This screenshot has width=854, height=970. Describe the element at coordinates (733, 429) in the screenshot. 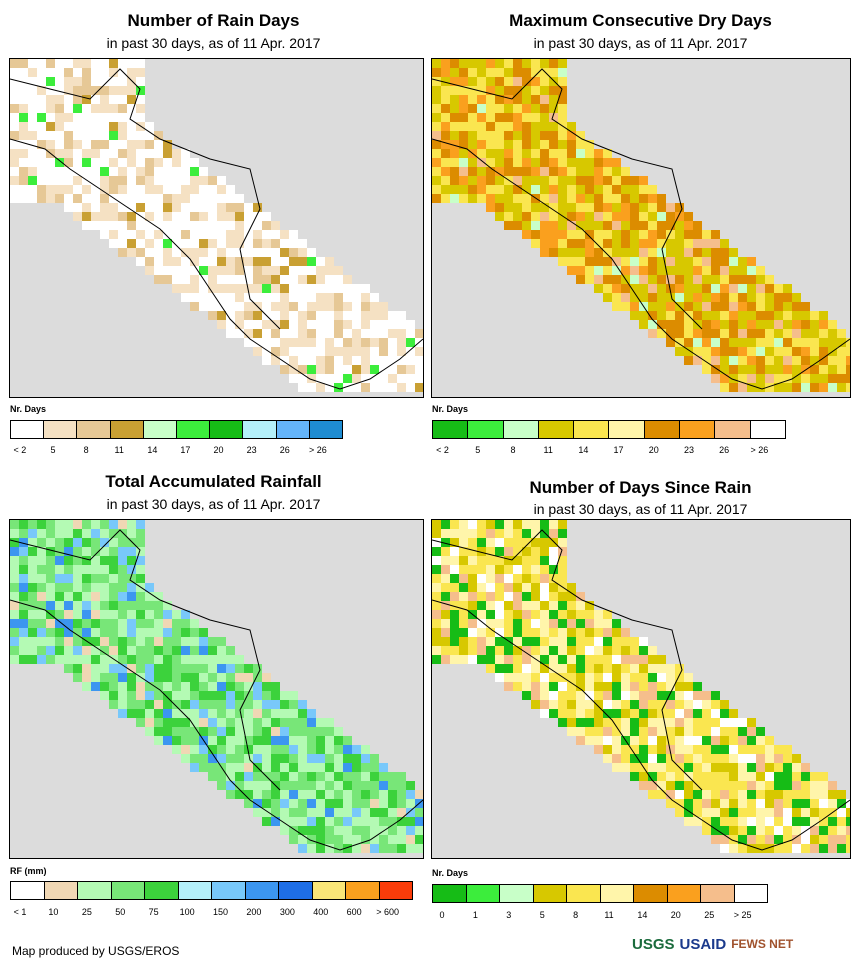

I see `legend-swatch` at that location.